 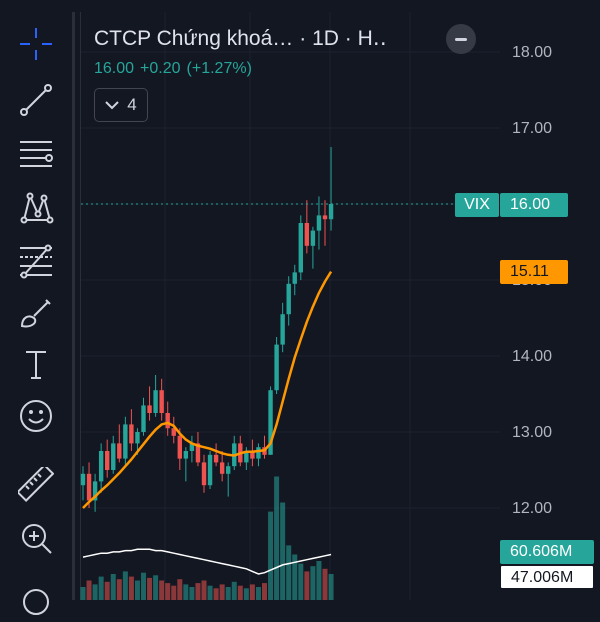 I want to click on symbol-legend: CTCP Chứng khoá… · 1D · H‥, so click(x=240, y=38).